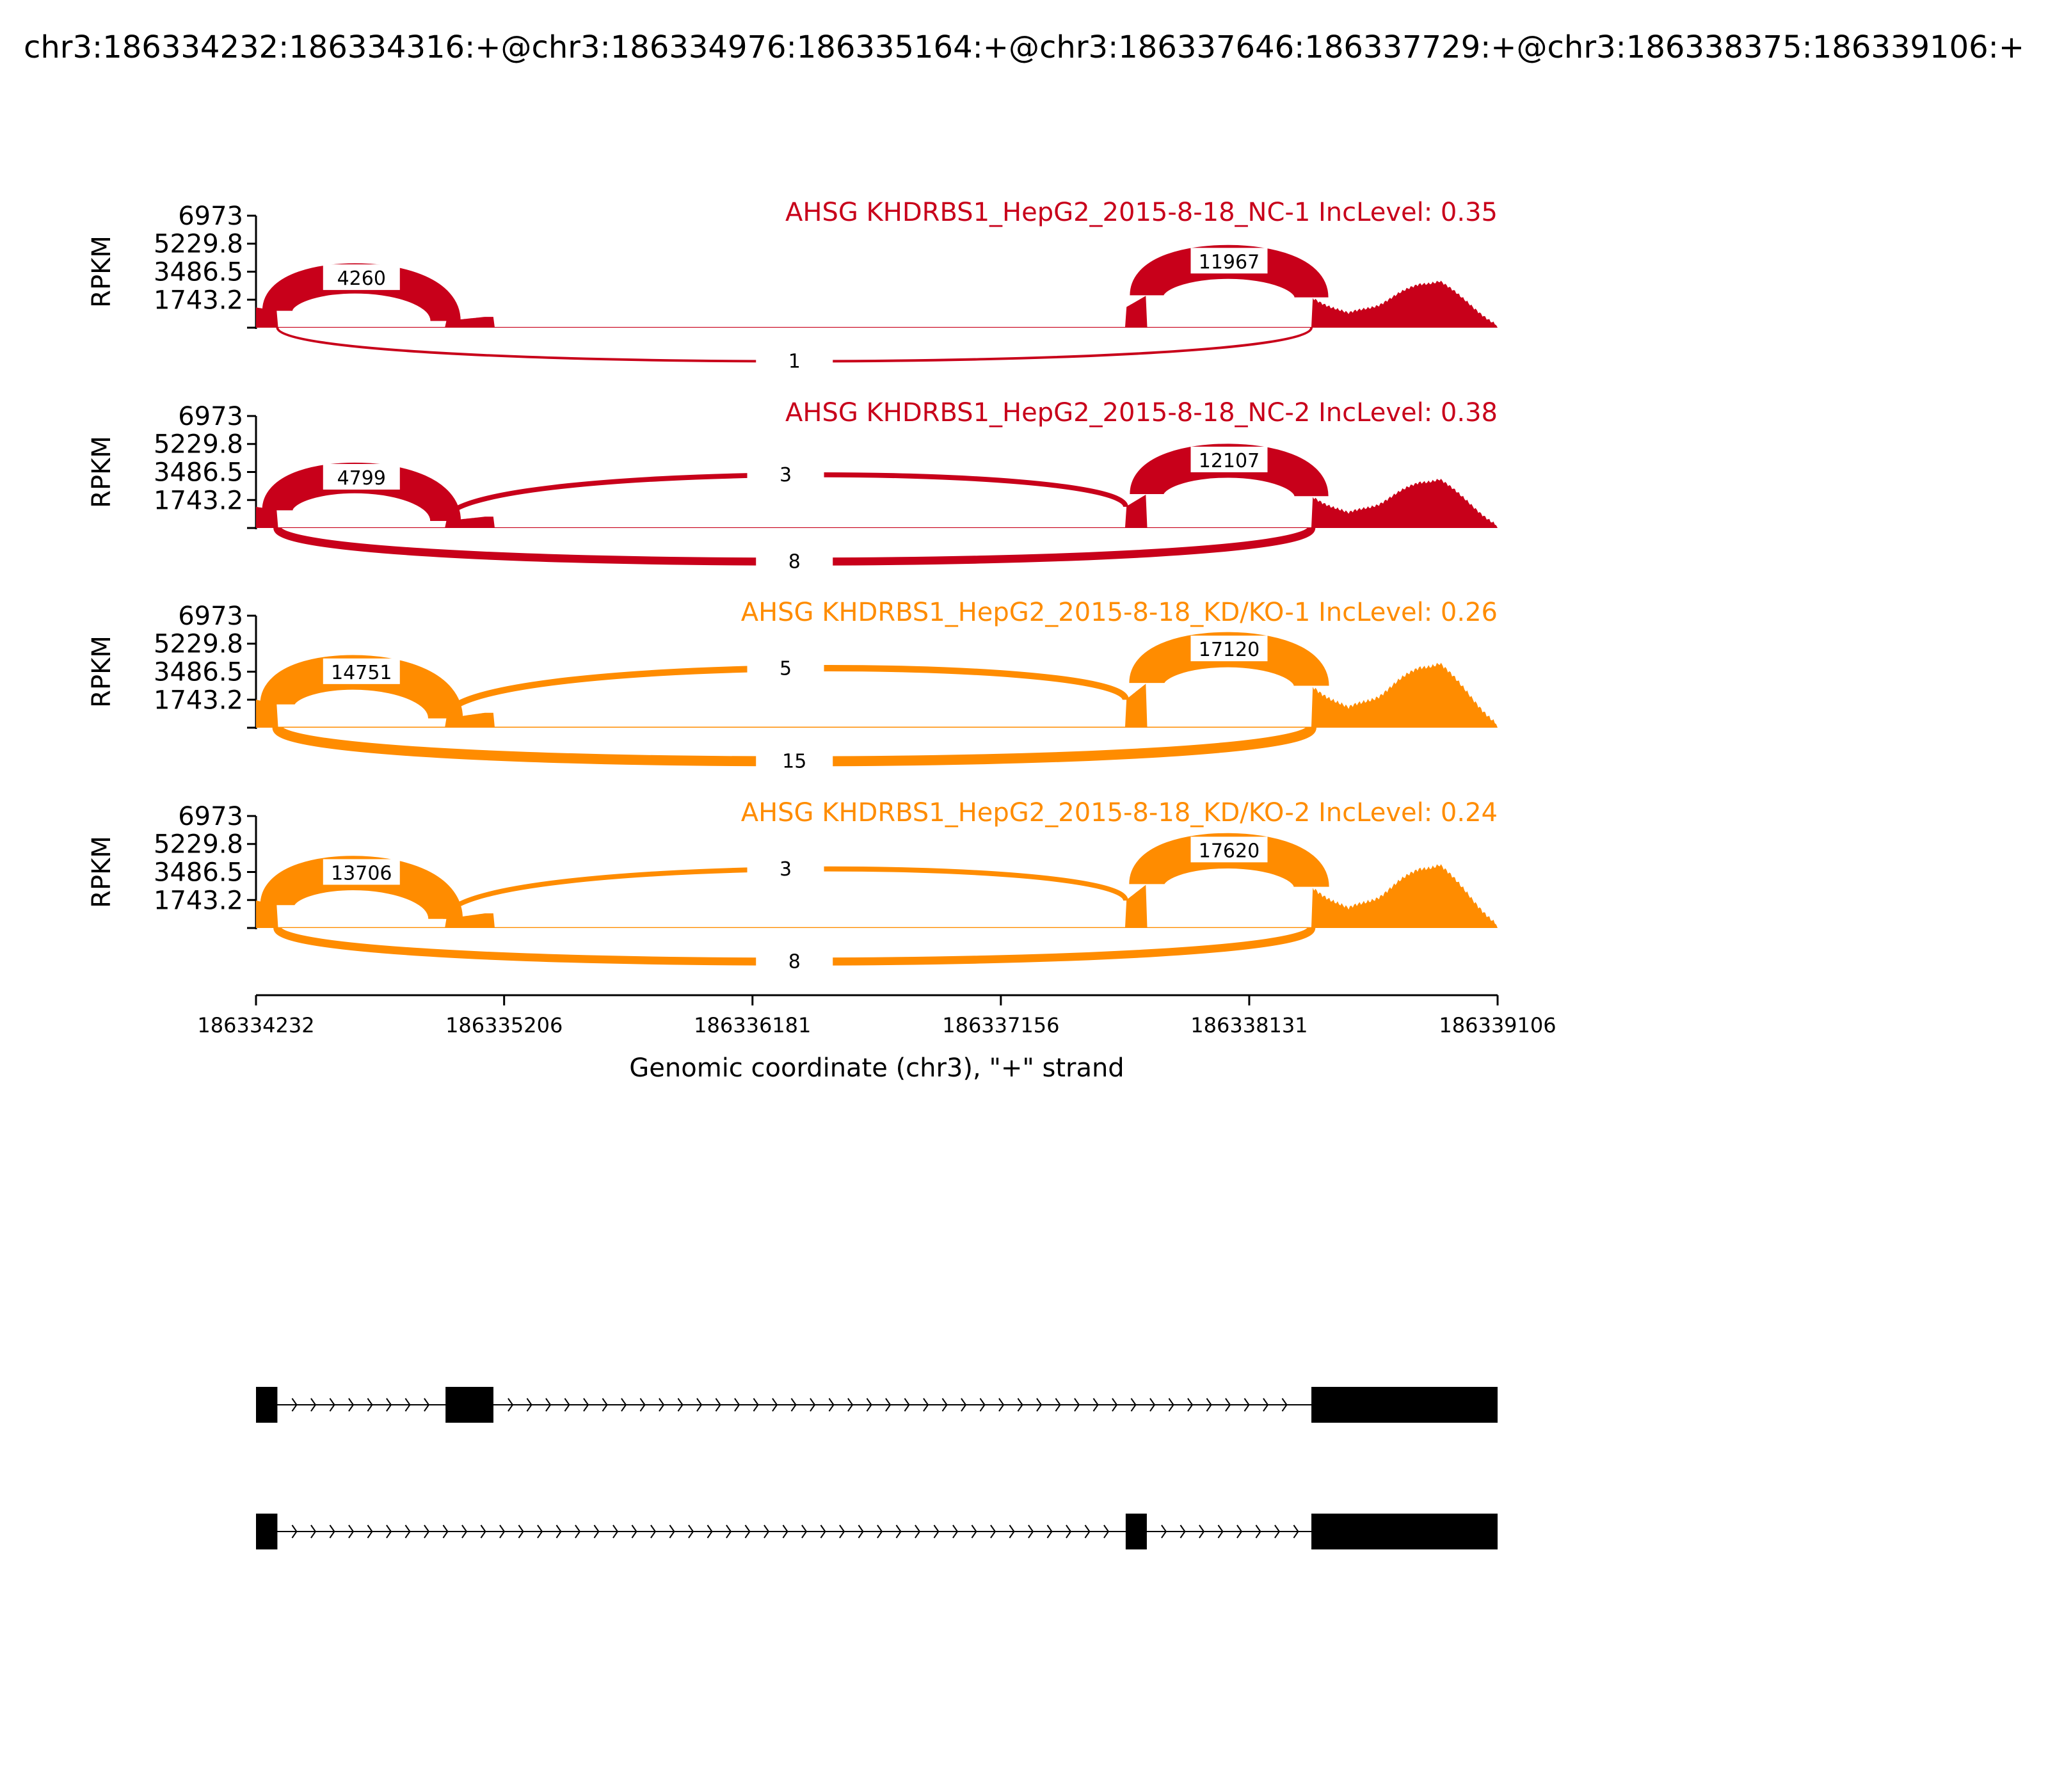 The height and width of the screenshot is (1792, 2048). What do you see at coordinates (794, 562) in the screenshot?
I see `junction-count: 8` at bounding box center [794, 562].